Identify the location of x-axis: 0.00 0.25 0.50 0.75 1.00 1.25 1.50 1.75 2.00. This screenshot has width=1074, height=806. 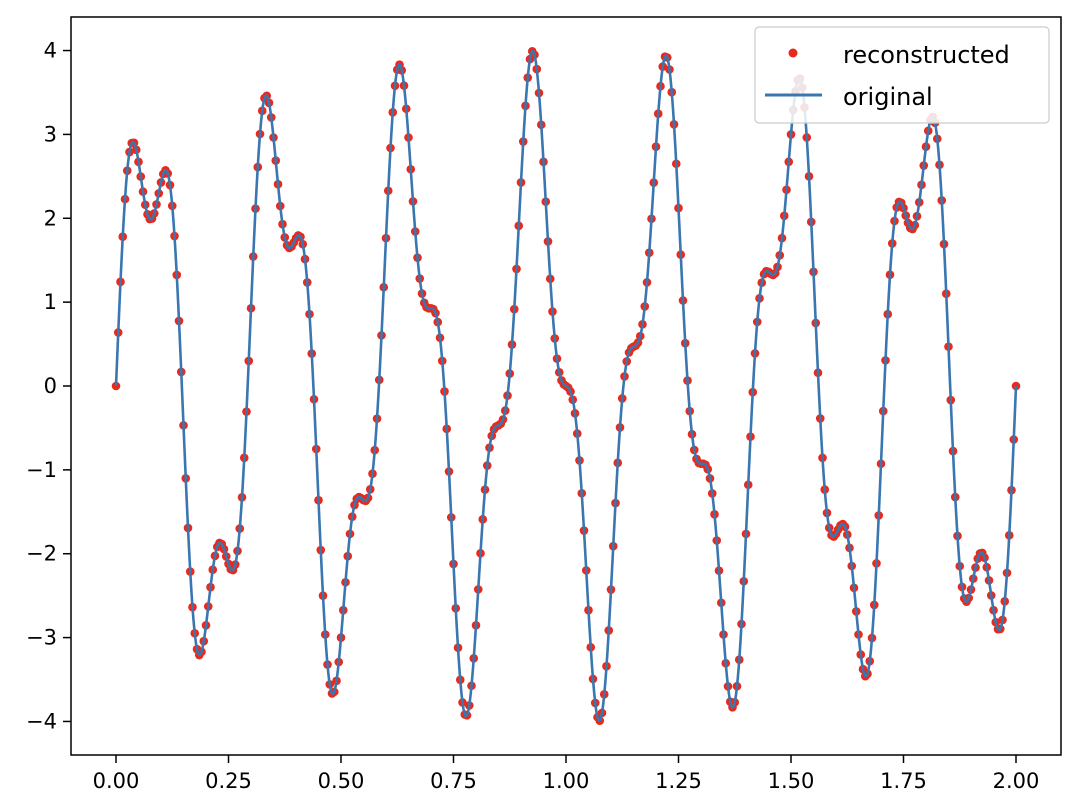
(566, 774).